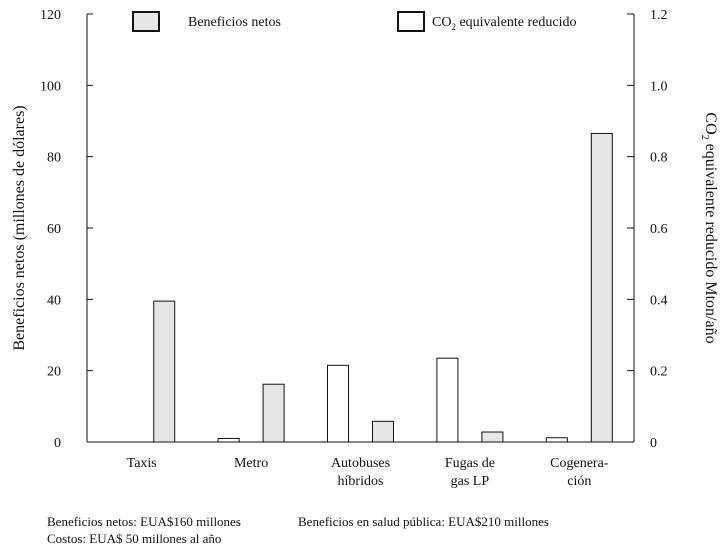 The height and width of the screenshot is (554, 724). I want to click on y-axis-title-left: Beneficios netos (millones de dólares), so click(19, 227).